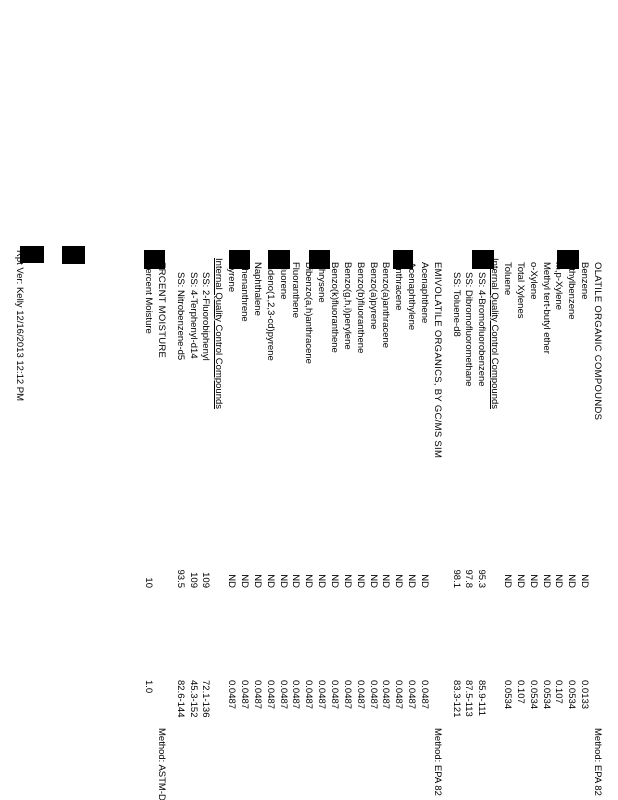  I want to click on reporting-limit: 87.5-113, so click(469, 698).